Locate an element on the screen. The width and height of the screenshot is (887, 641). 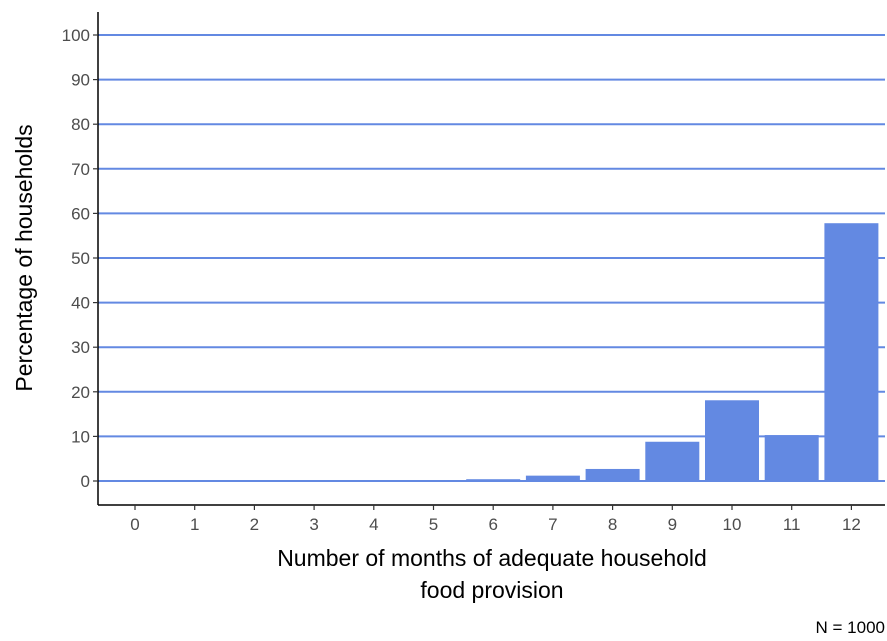
y-tick-label-60: 60 is located at coordinates (80, 213).